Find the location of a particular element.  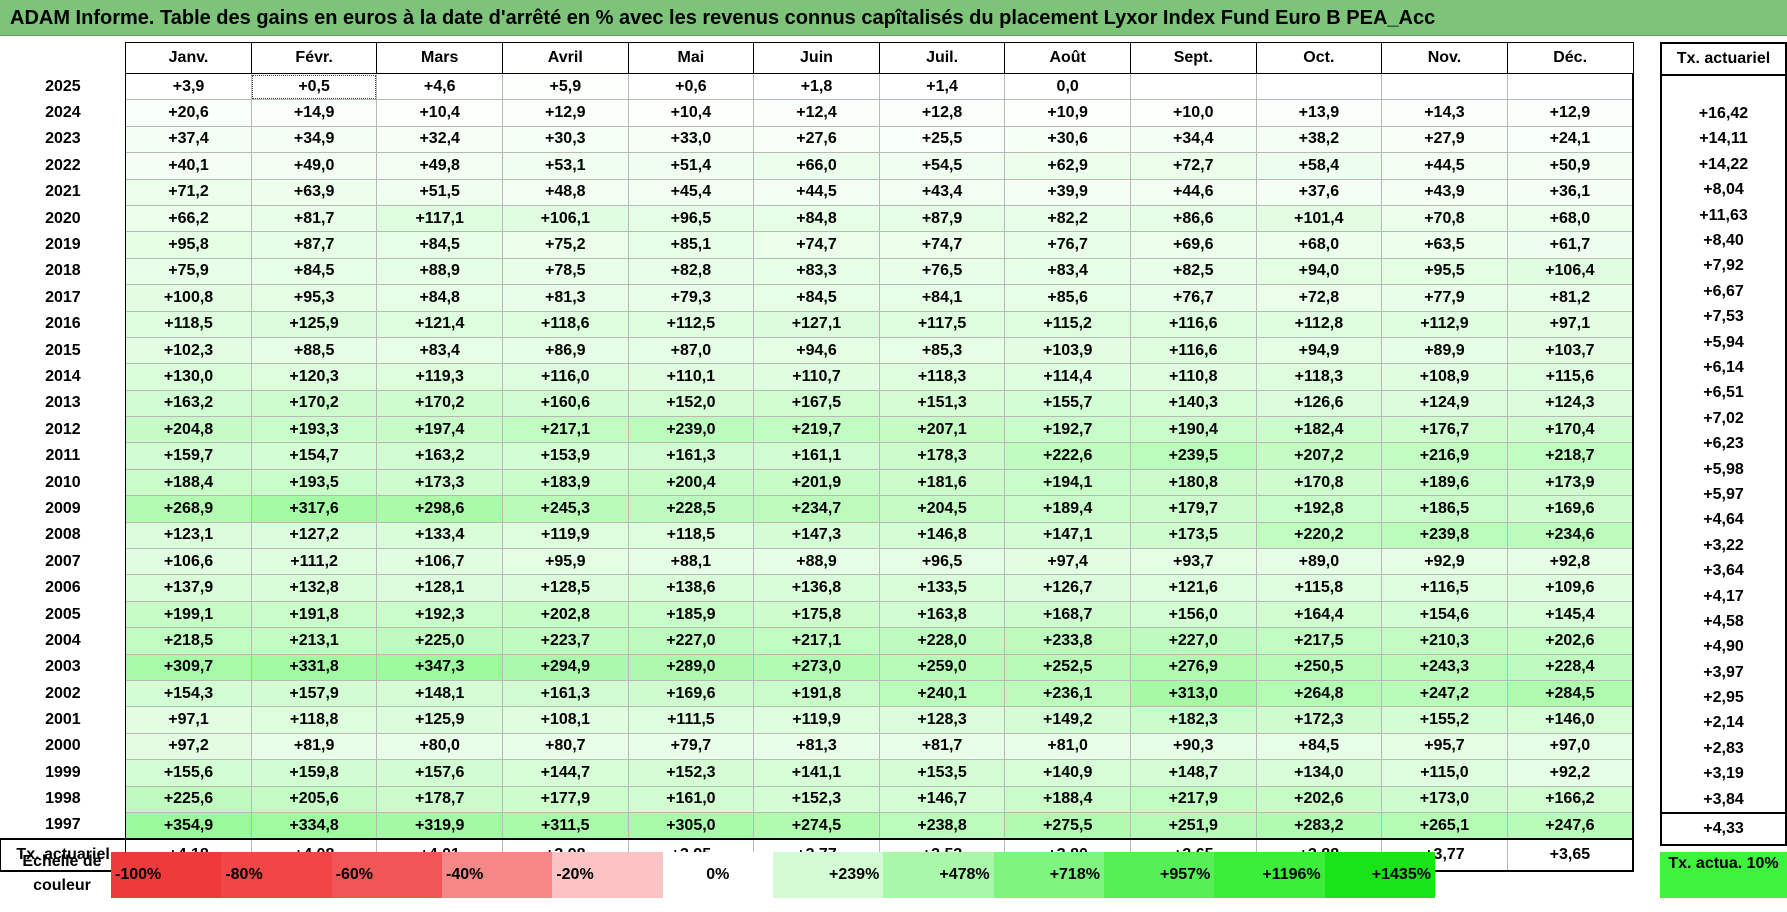

gain-cell: +163,8 is located at coordinates (942, 614).